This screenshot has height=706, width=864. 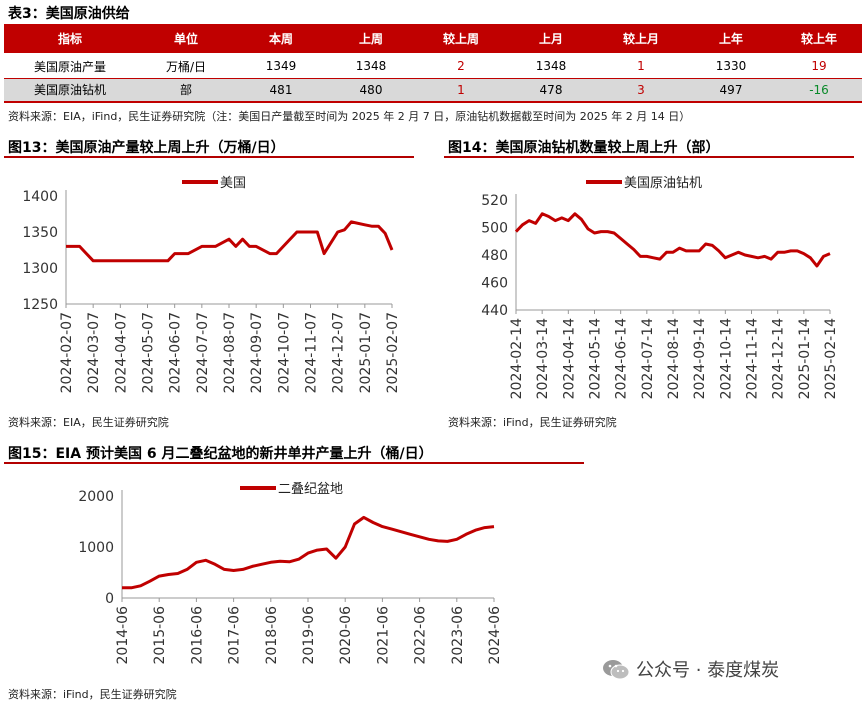 I want to click on table-row: 美国原油产量 万桶/日 1349 1348 2 1348 1 1330 19, so click(x=433, y=66).